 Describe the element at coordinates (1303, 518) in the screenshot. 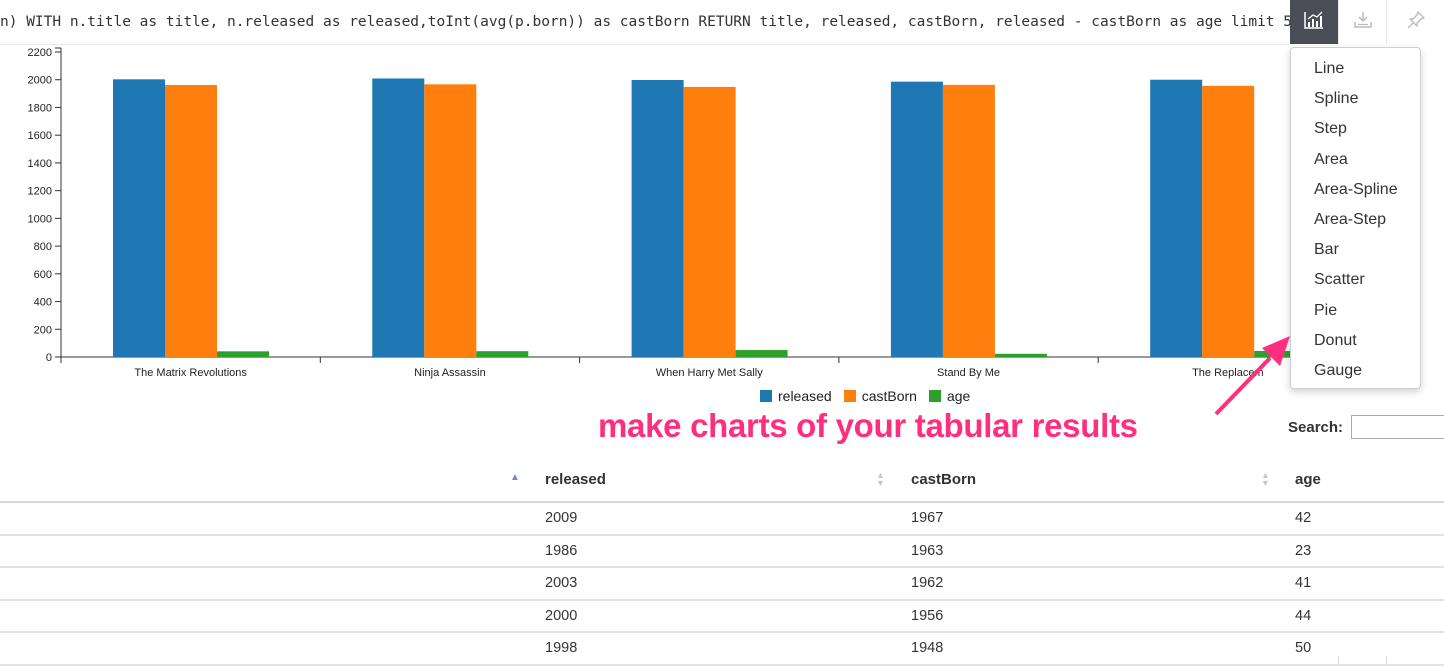

I see `cell-age: 42` at that location.